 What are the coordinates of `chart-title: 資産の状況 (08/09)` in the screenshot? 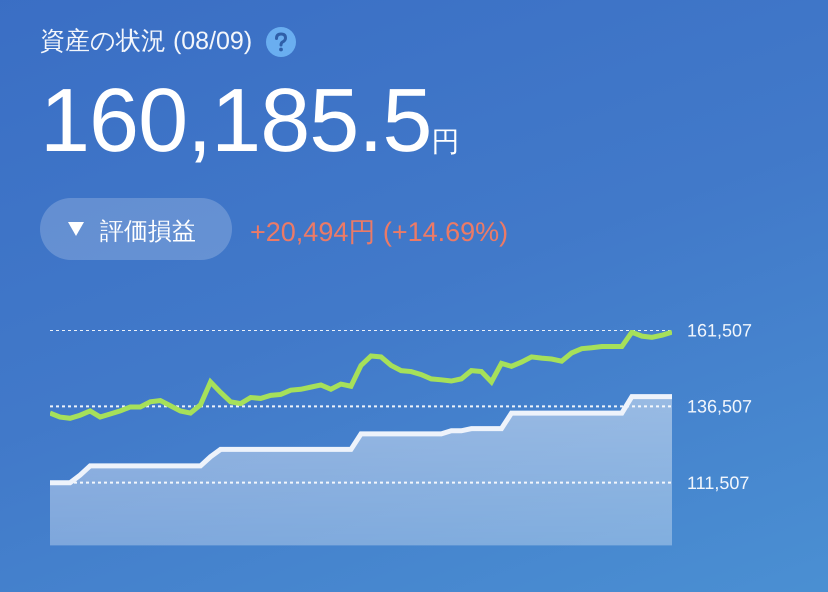 It's located at (146, 41).